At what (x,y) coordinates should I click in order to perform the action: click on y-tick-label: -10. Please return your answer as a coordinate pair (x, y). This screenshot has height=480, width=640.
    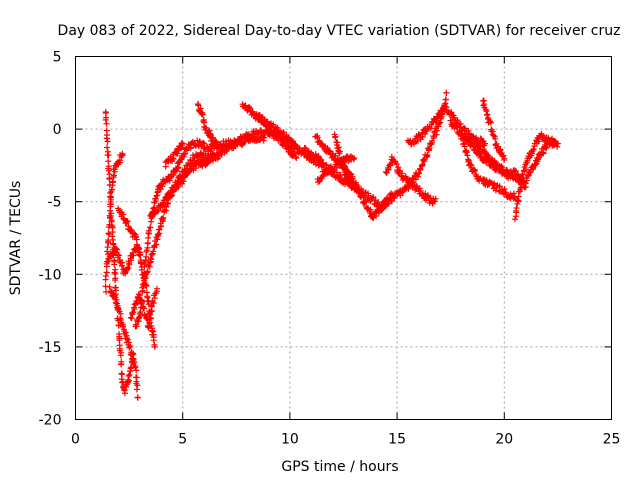
    Looking at the image, I should click on (50, 275).